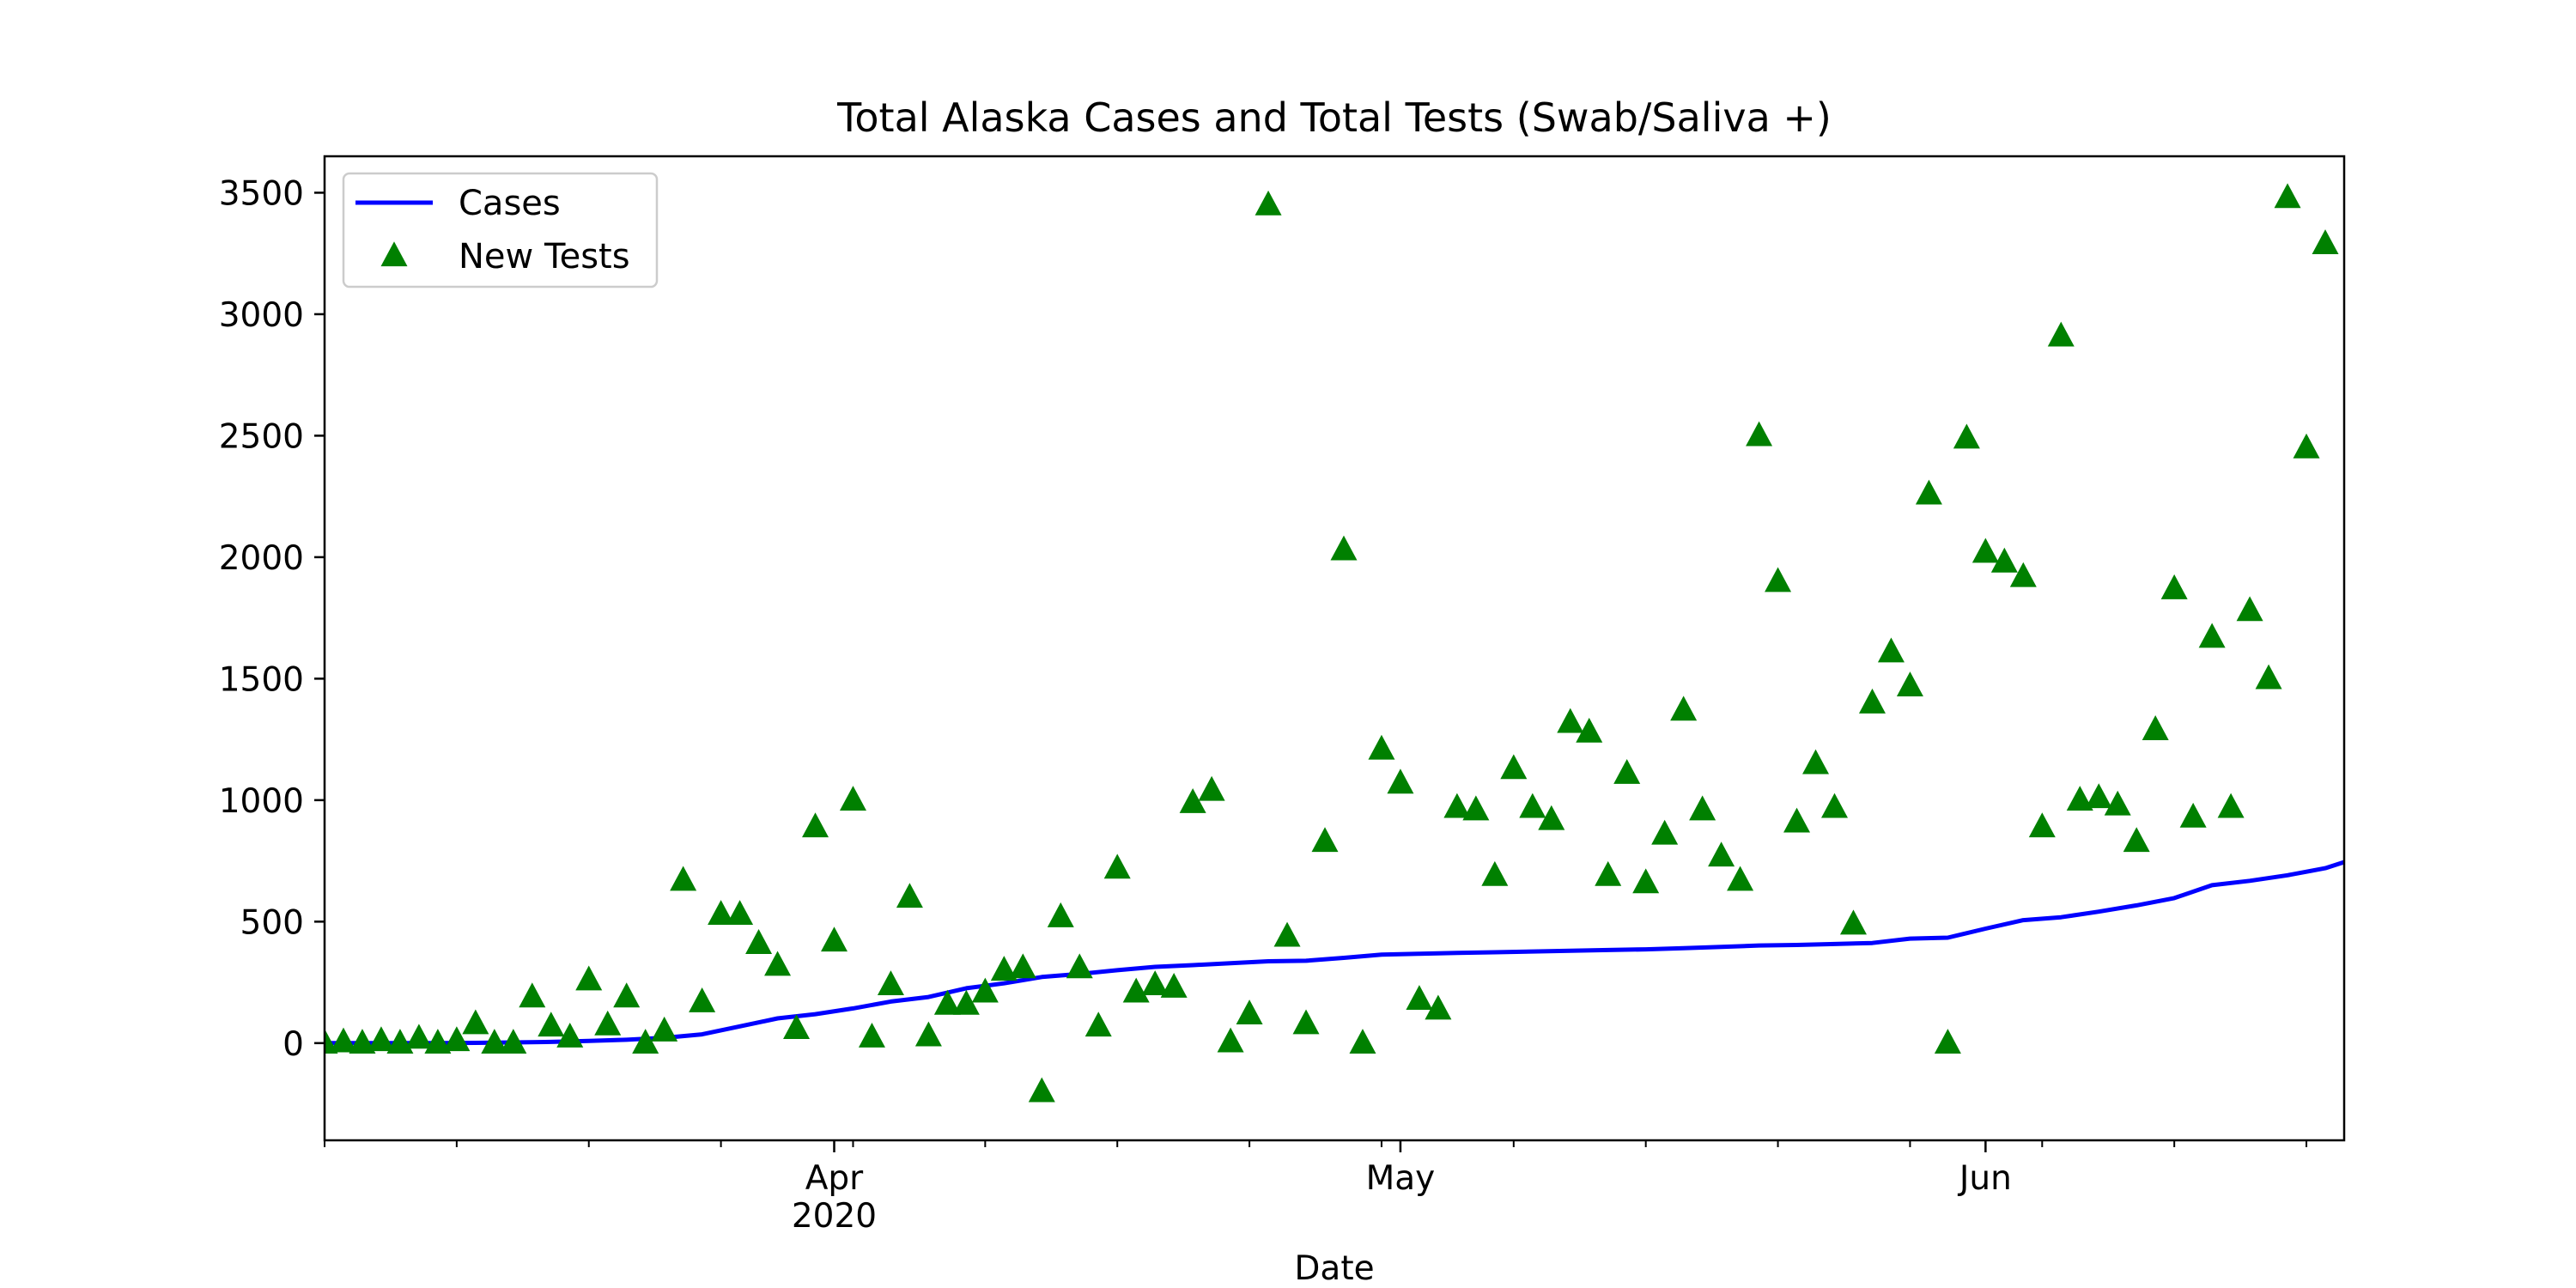  I want to click on legend: Cases New Tests, so click(501, 230).